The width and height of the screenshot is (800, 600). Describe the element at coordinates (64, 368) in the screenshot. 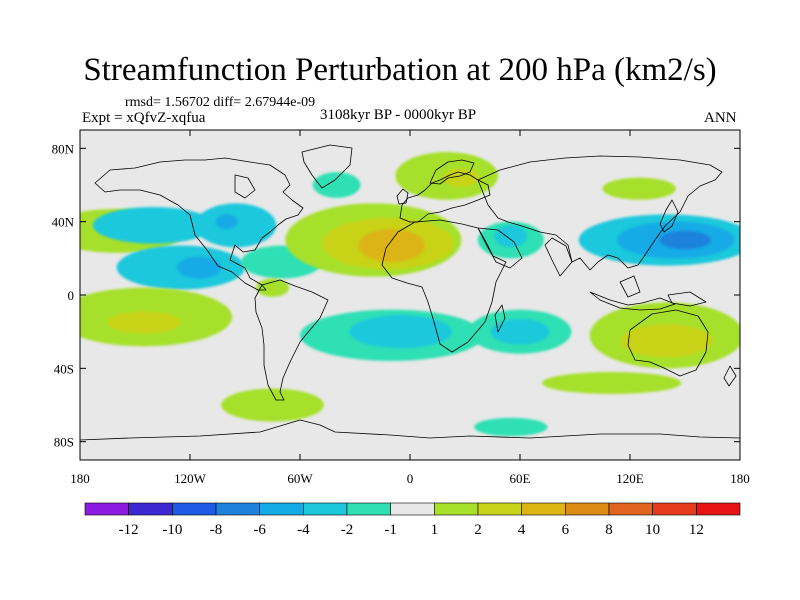

I see `y-tick-label: 40S` at that location.